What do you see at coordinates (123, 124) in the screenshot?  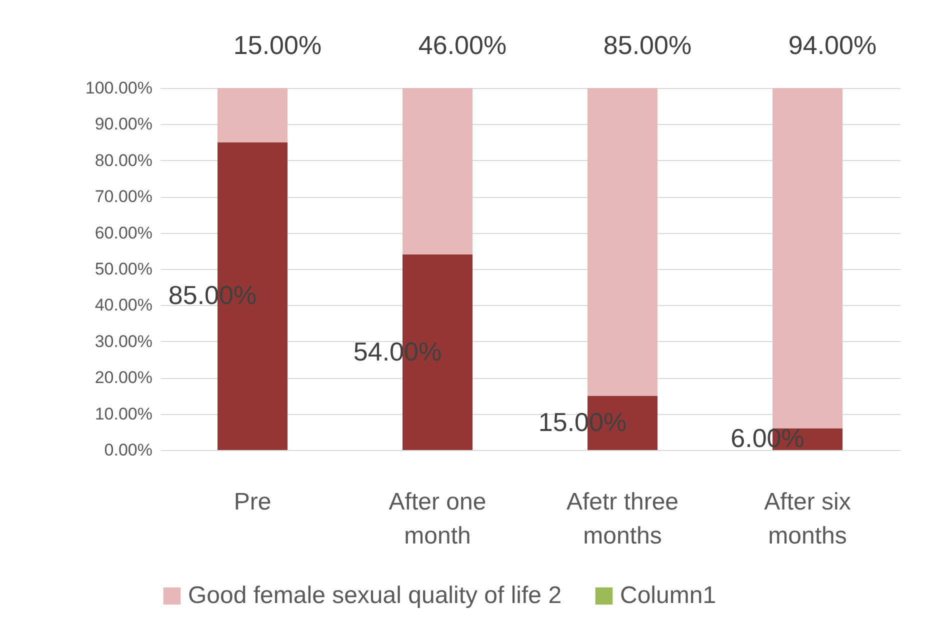 I see `y-tick-label: 90.00%` at bounding box center [123, 124].